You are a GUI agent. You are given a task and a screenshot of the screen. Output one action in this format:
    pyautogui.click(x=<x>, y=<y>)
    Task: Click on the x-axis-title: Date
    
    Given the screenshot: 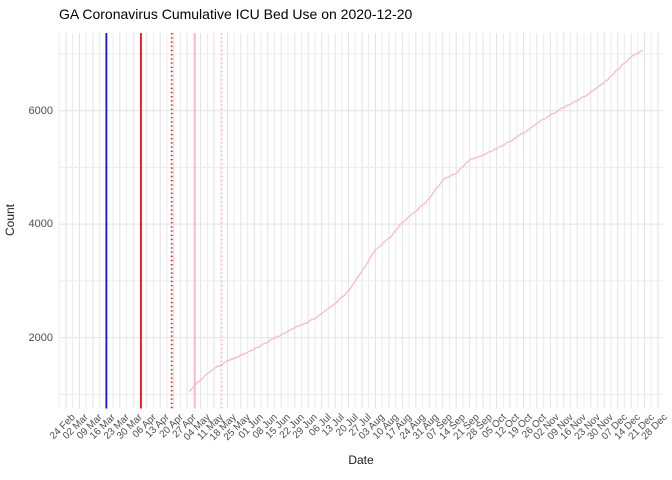 What is the action you would take?
    pyautogui.click(x=361, y=460)
    